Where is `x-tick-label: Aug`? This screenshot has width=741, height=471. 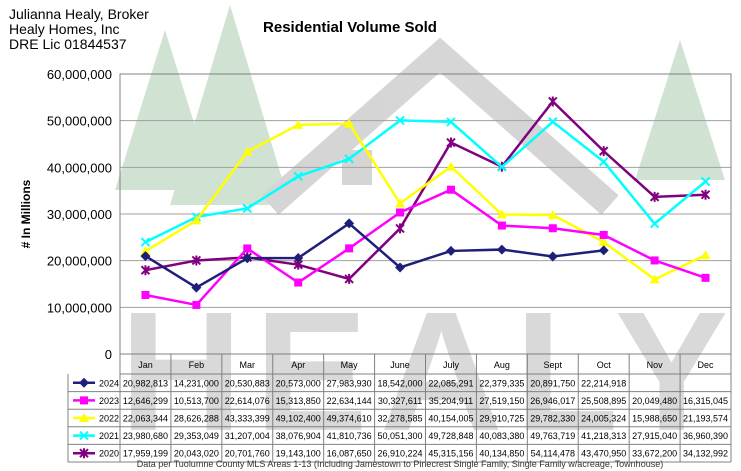
x-tick-label: Aug is located at coordinates (502, 365).